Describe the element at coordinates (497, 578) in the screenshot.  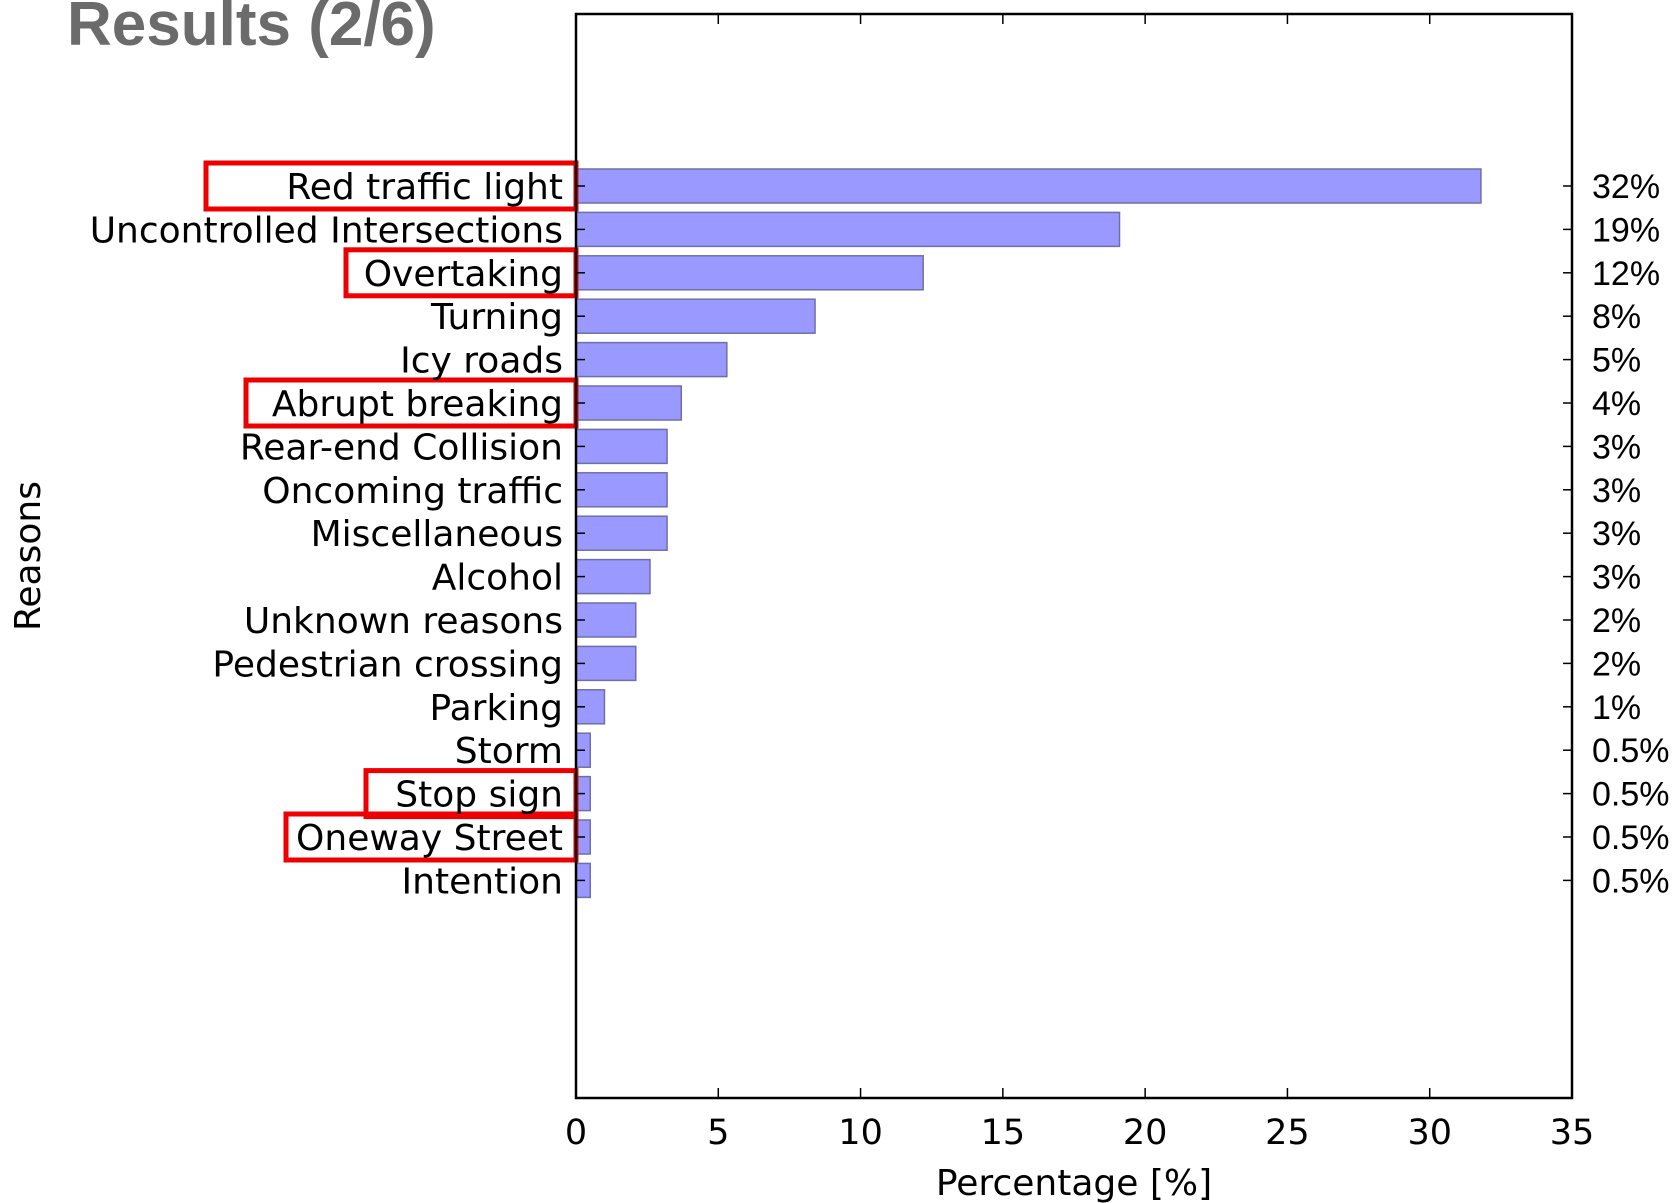
I see `category-label: Alcohol` at that location.